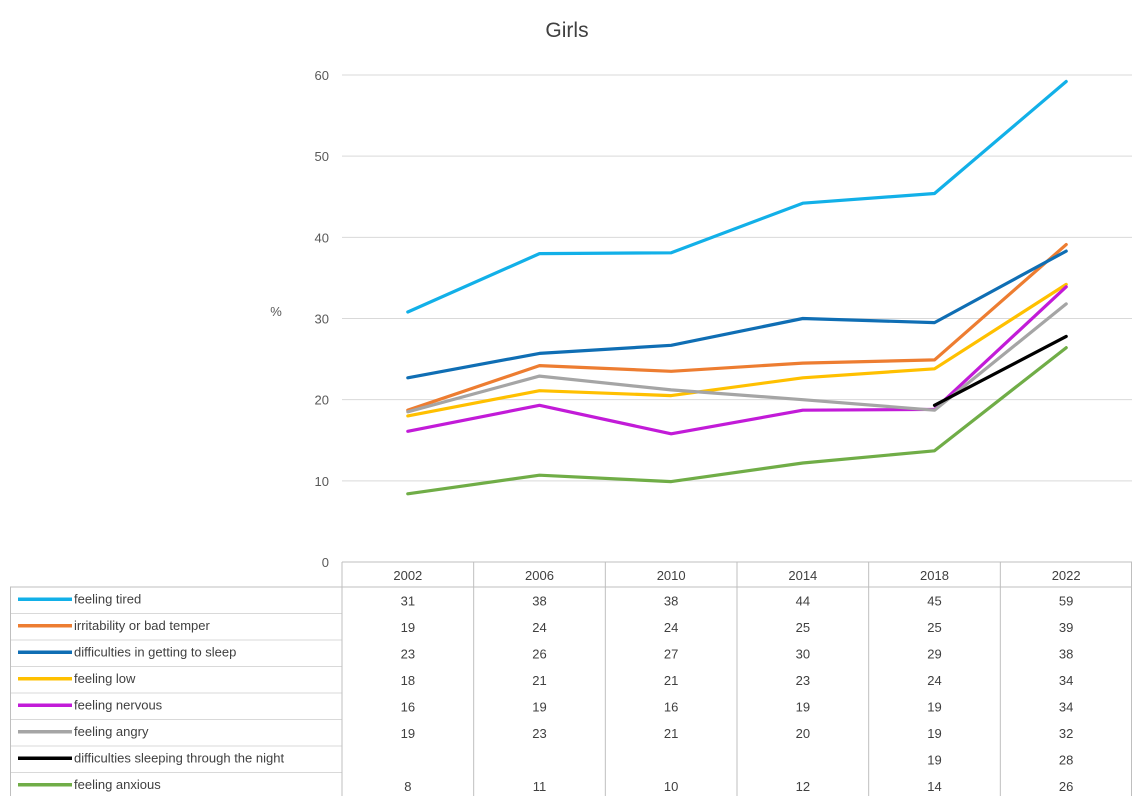 The image size is (1132, 796). I want to click on x-tick-label: 2018, so click(934, 575).